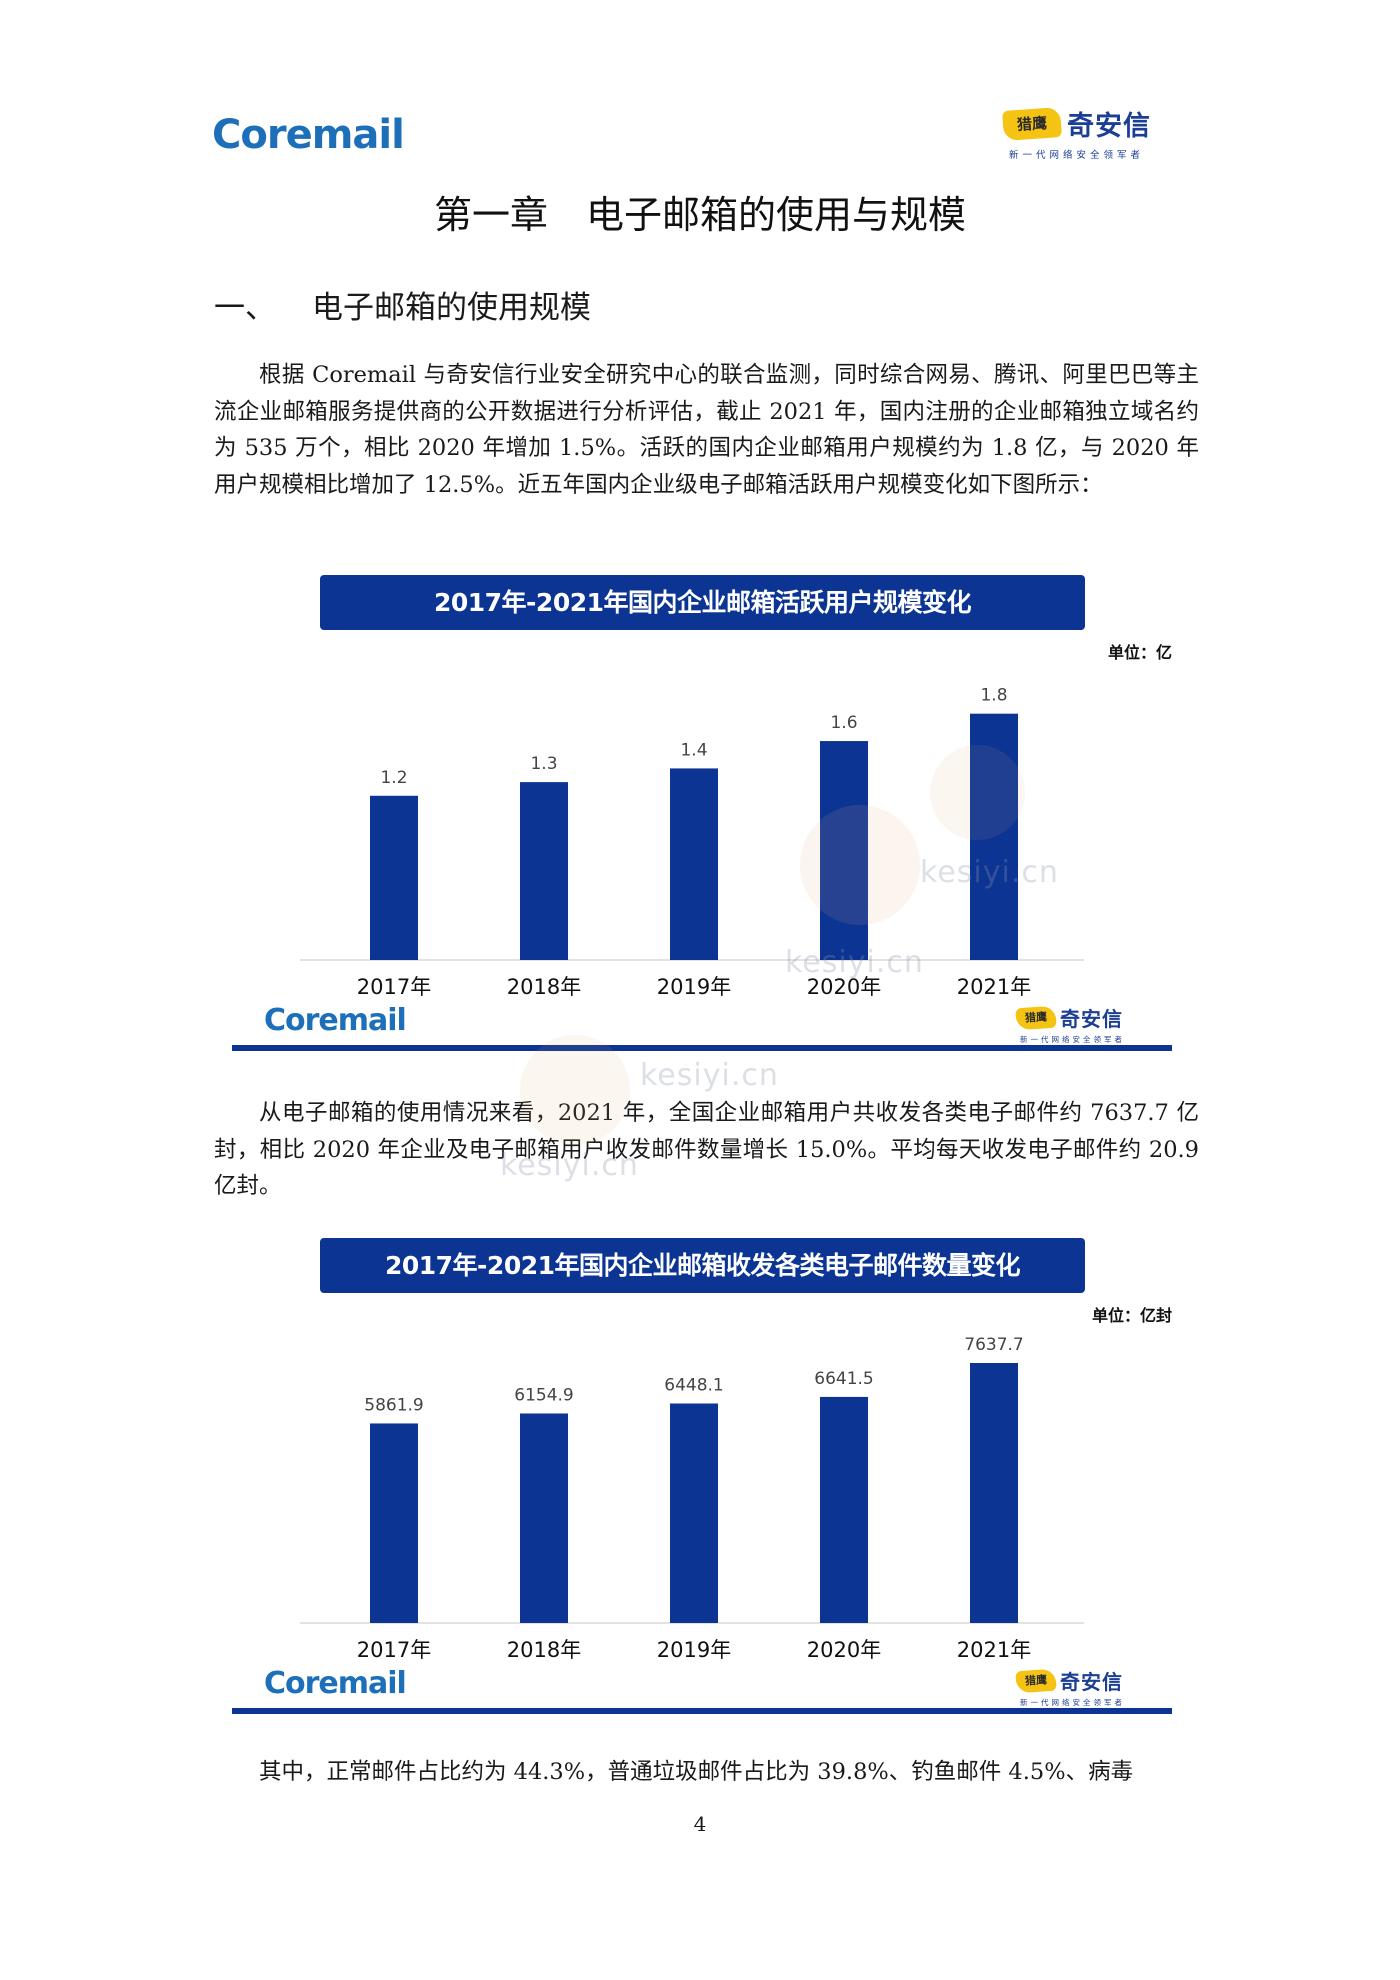  I want to click on chart-unit: 单位：亿, so click(1139, 652).